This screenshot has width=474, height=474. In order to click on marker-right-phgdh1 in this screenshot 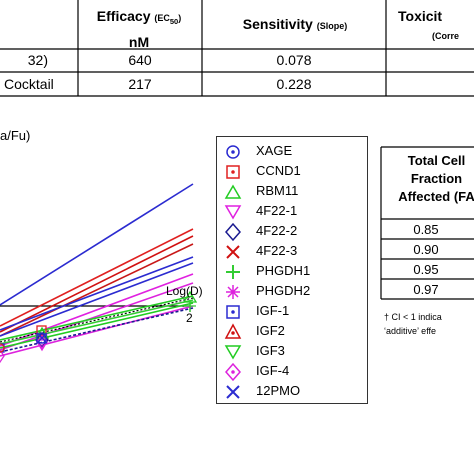, I will do `click(190, 306)`.